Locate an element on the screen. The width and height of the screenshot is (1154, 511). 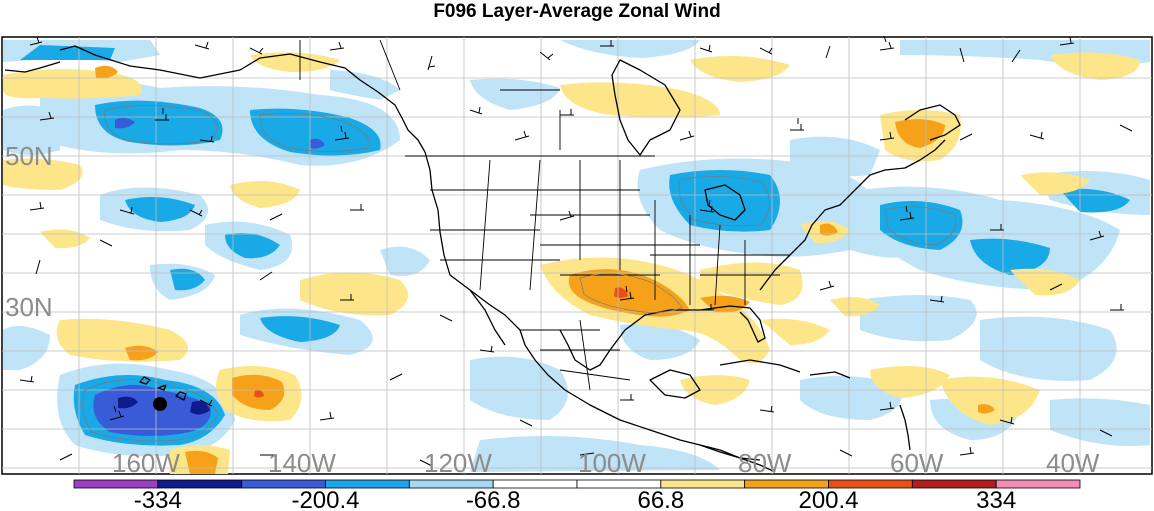
colorbar-label: 200.4 is located at coordinates (828, 499).